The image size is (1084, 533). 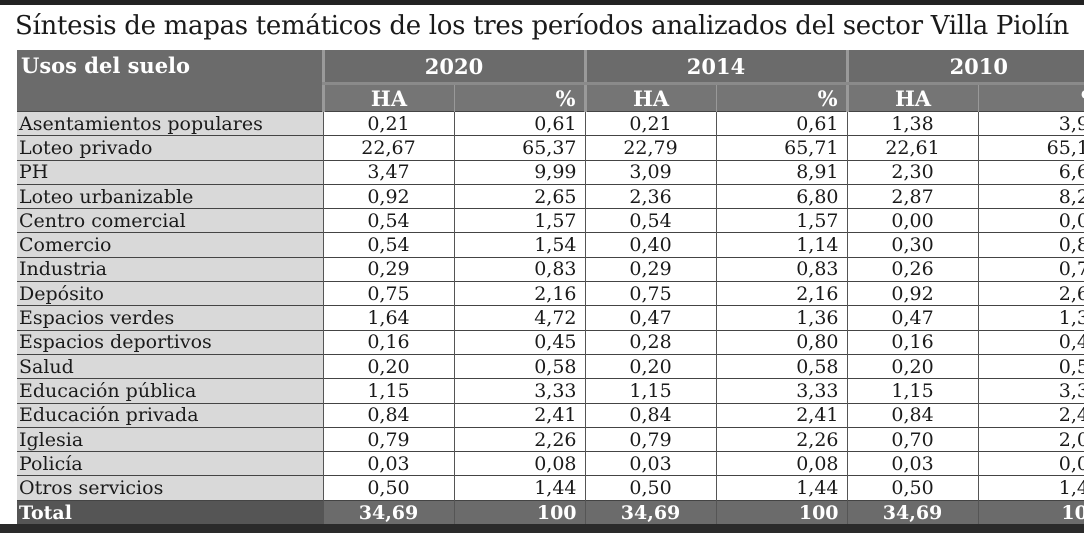 What do you see at coordinates (781, 196) in the screenshot?
I see `percent-cell: 6,80` at bounding box center [781, 196].